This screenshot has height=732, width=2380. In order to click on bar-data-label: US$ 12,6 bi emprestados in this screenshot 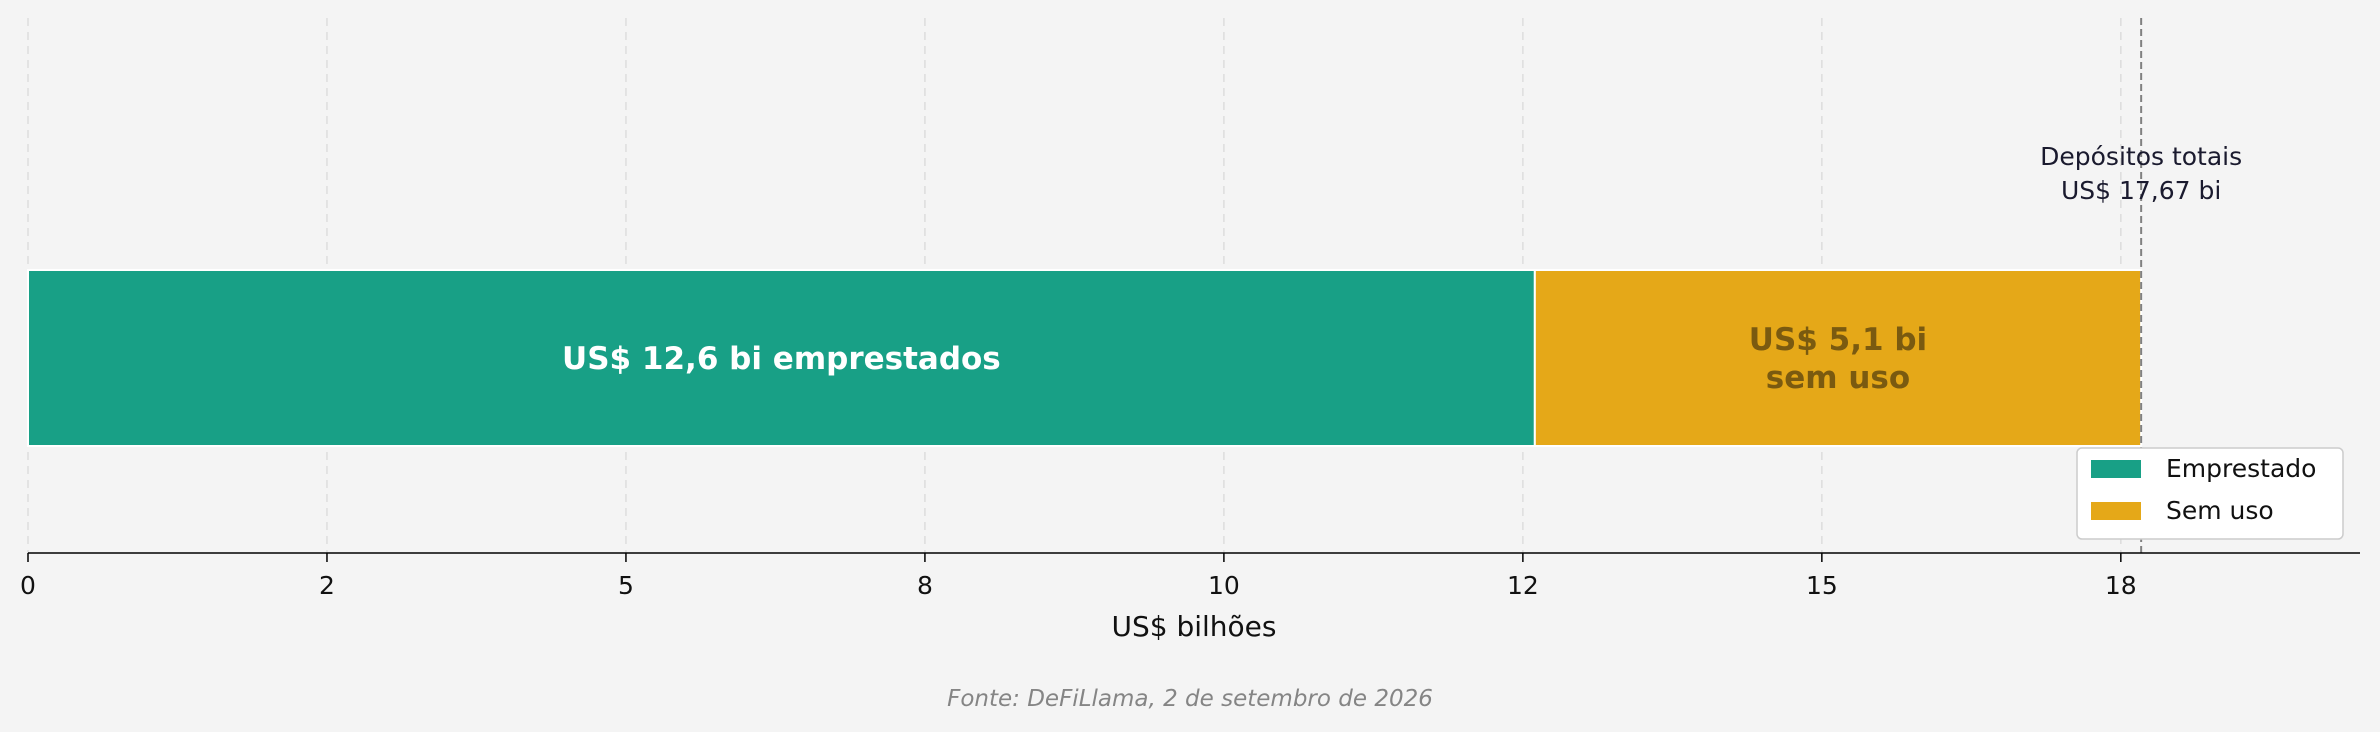, I will do `click(781, 359)`.